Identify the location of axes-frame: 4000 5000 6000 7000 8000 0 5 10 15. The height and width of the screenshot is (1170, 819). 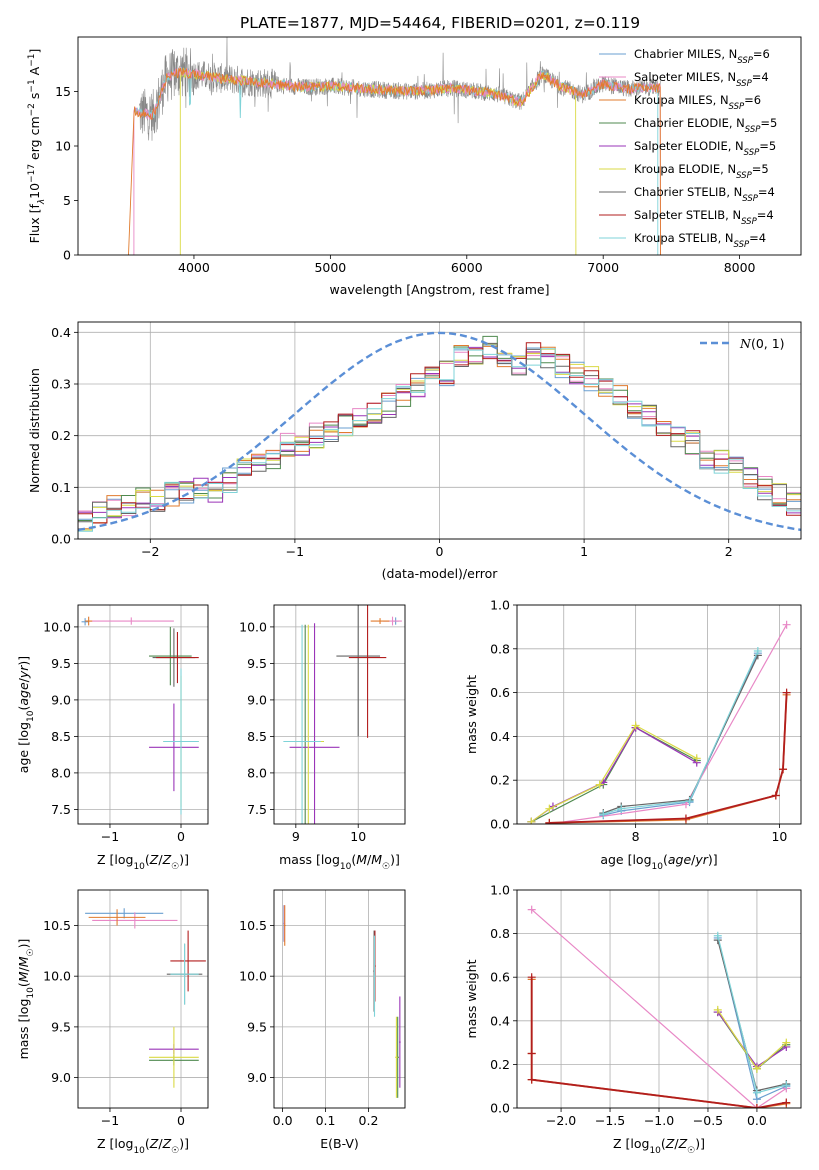
(405, 179).